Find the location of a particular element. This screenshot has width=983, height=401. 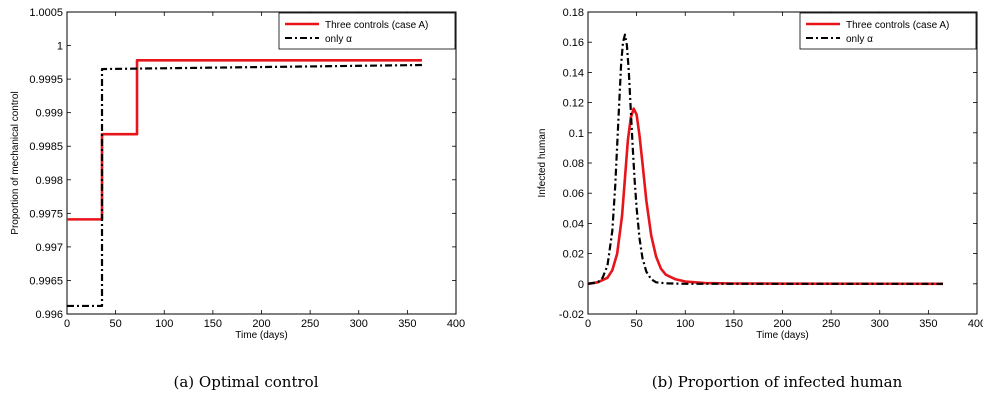

y-tick-label: 0.02 is located at coordinates (573, 255).